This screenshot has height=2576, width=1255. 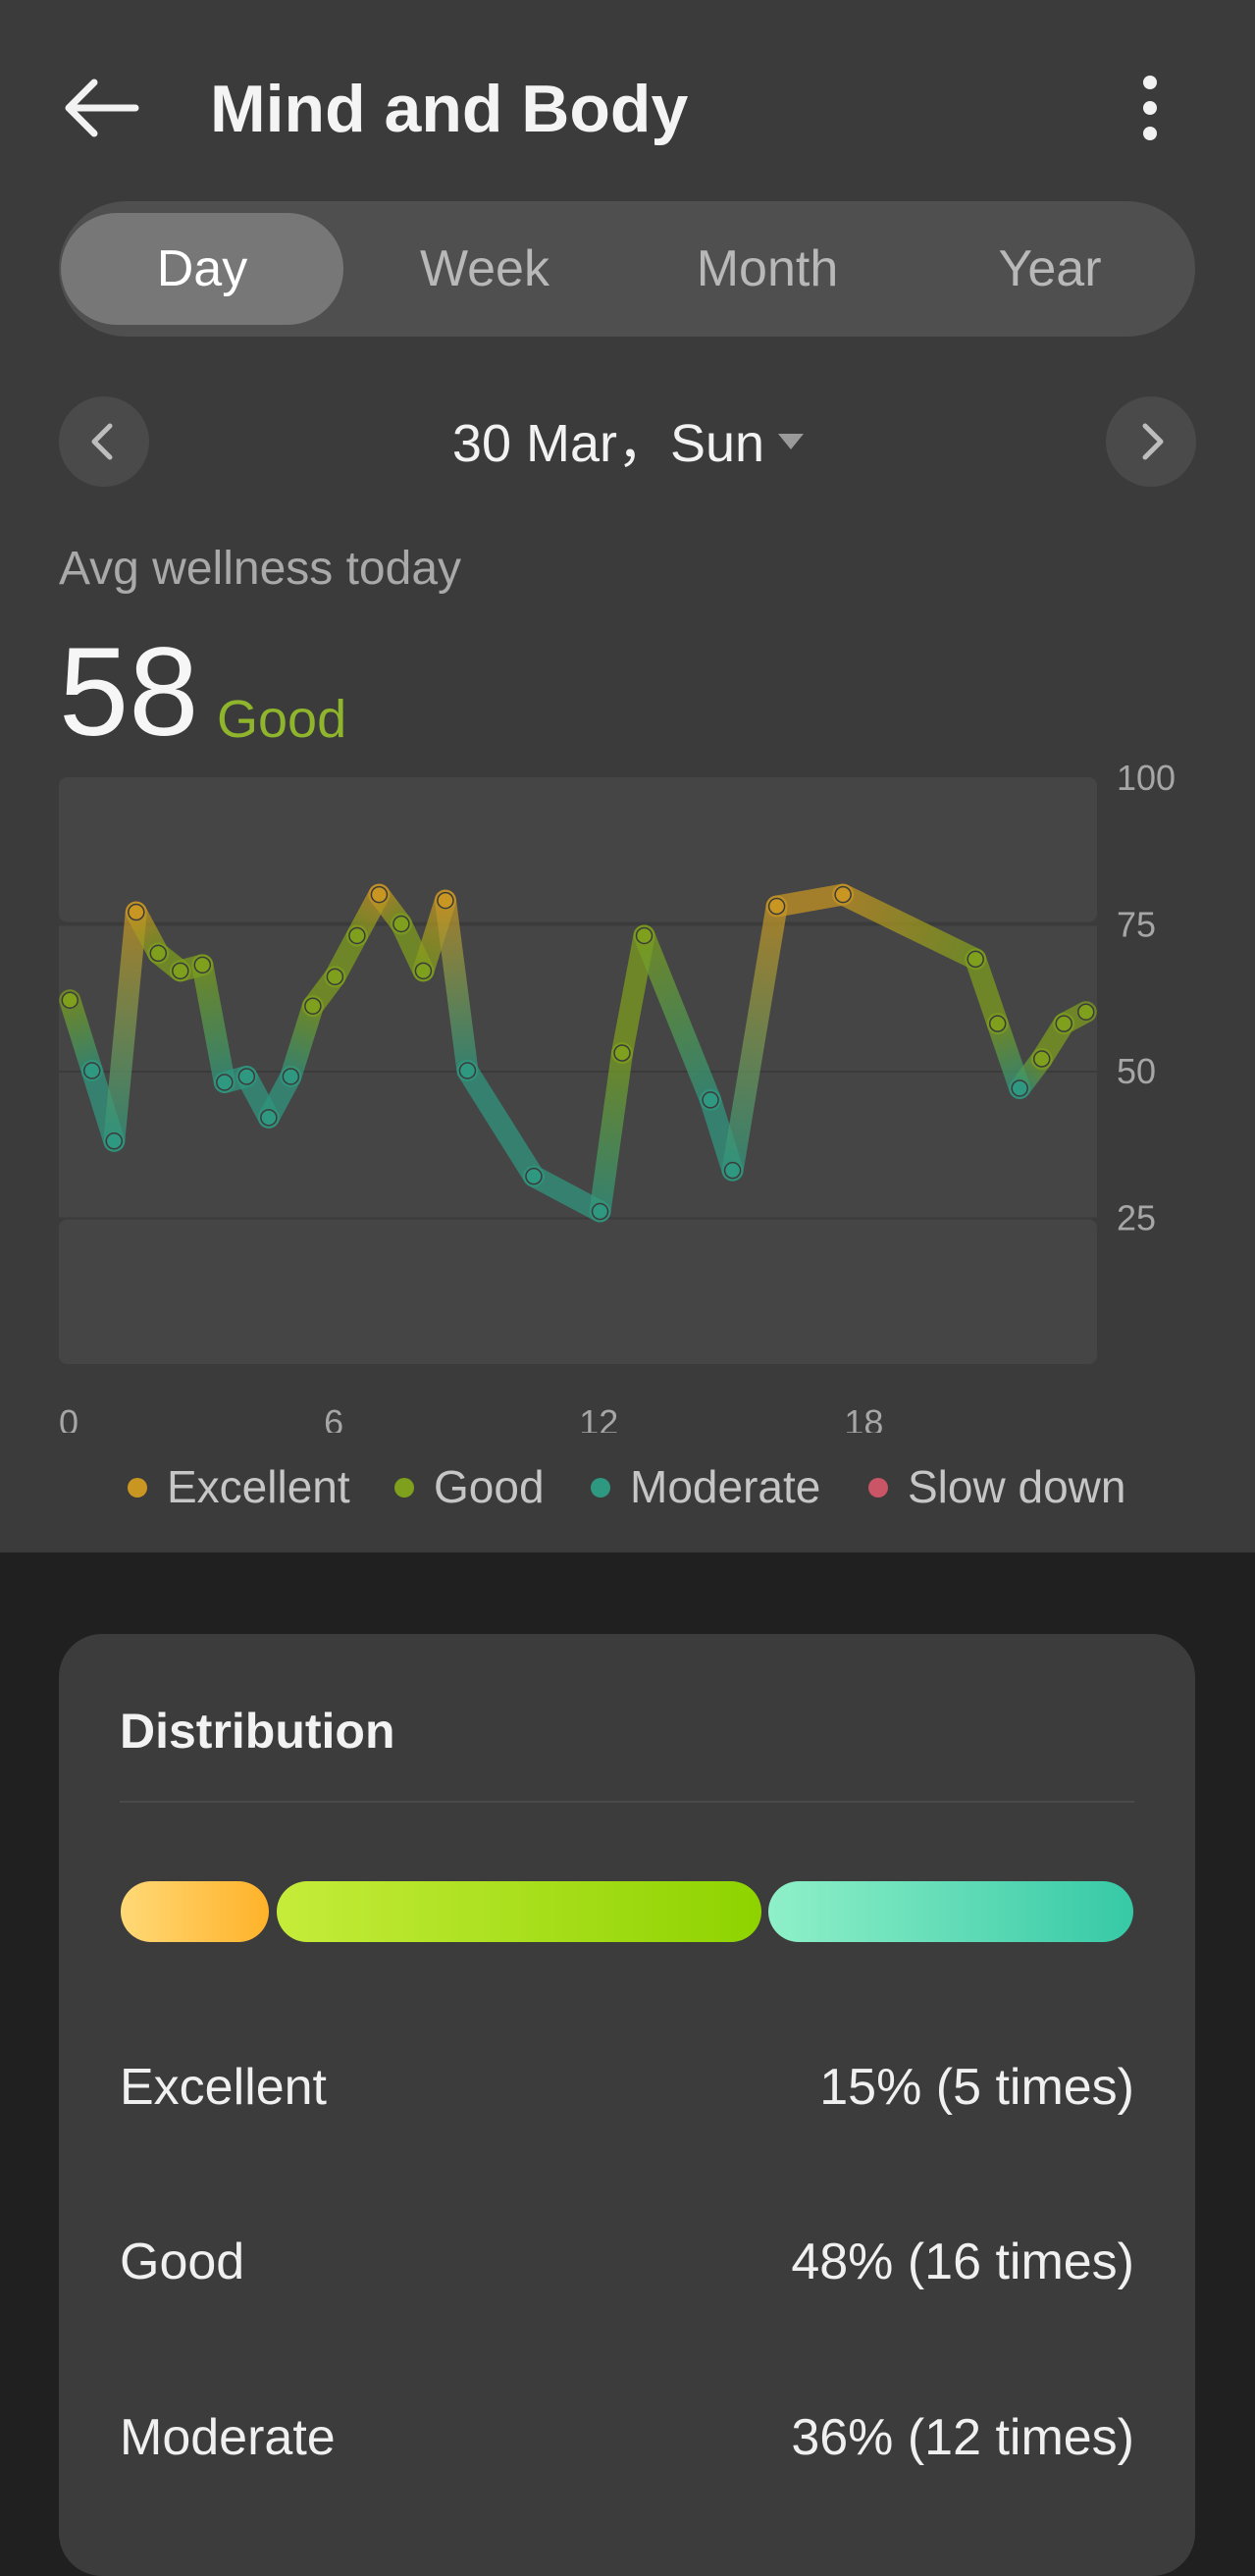 I want to click on tab-year: Year, so click(x=1050, y=268).